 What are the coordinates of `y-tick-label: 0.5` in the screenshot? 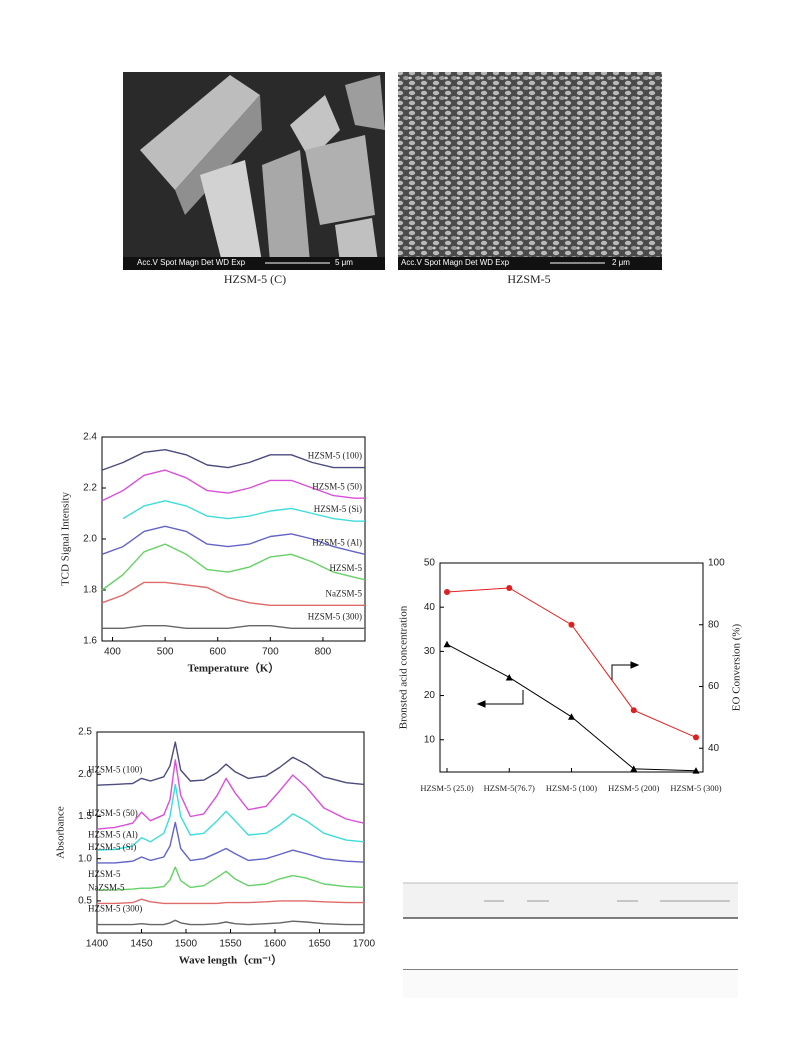 It's located at (85, 901).